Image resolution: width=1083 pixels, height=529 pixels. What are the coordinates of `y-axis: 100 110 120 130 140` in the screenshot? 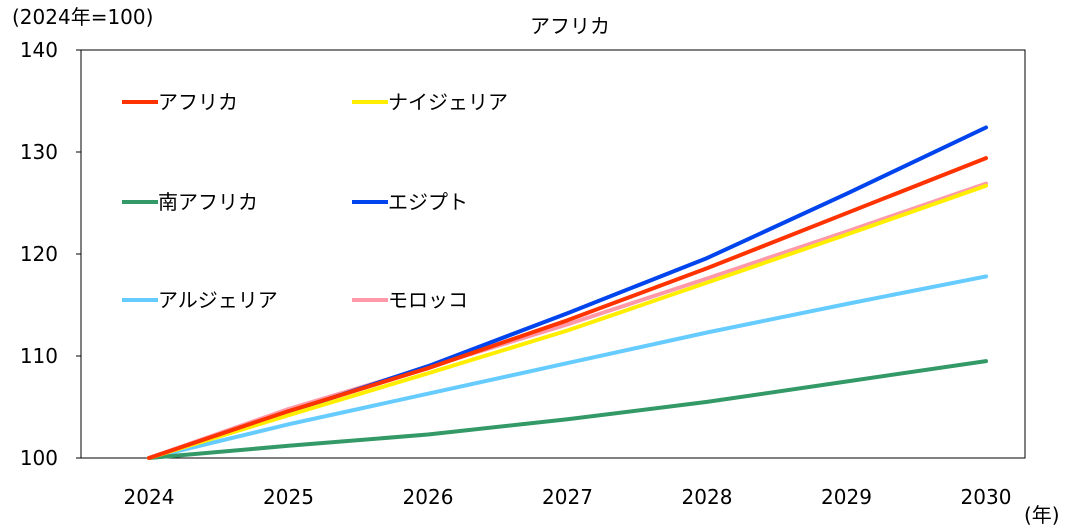 It's located at (50, 254).